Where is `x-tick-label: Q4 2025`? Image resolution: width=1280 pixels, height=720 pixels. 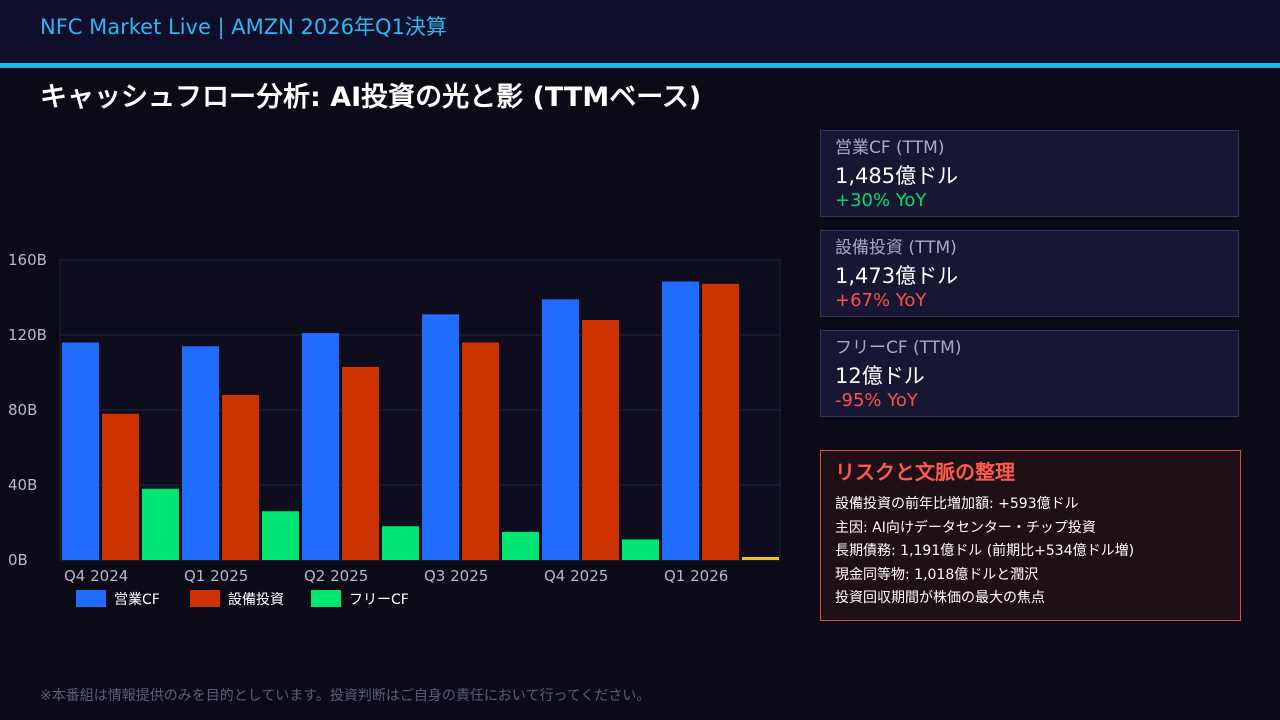
x-tick-label: Q4 2025 is located at coordinates (576, 576).